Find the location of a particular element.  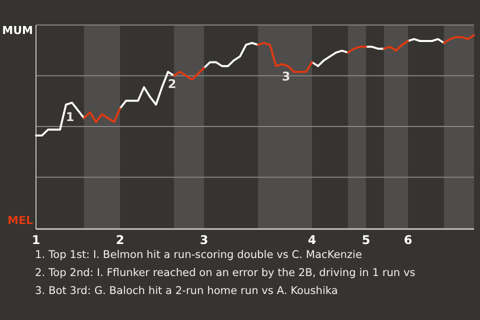

x-tick-label: 1 is located at coordinates (36, 240).